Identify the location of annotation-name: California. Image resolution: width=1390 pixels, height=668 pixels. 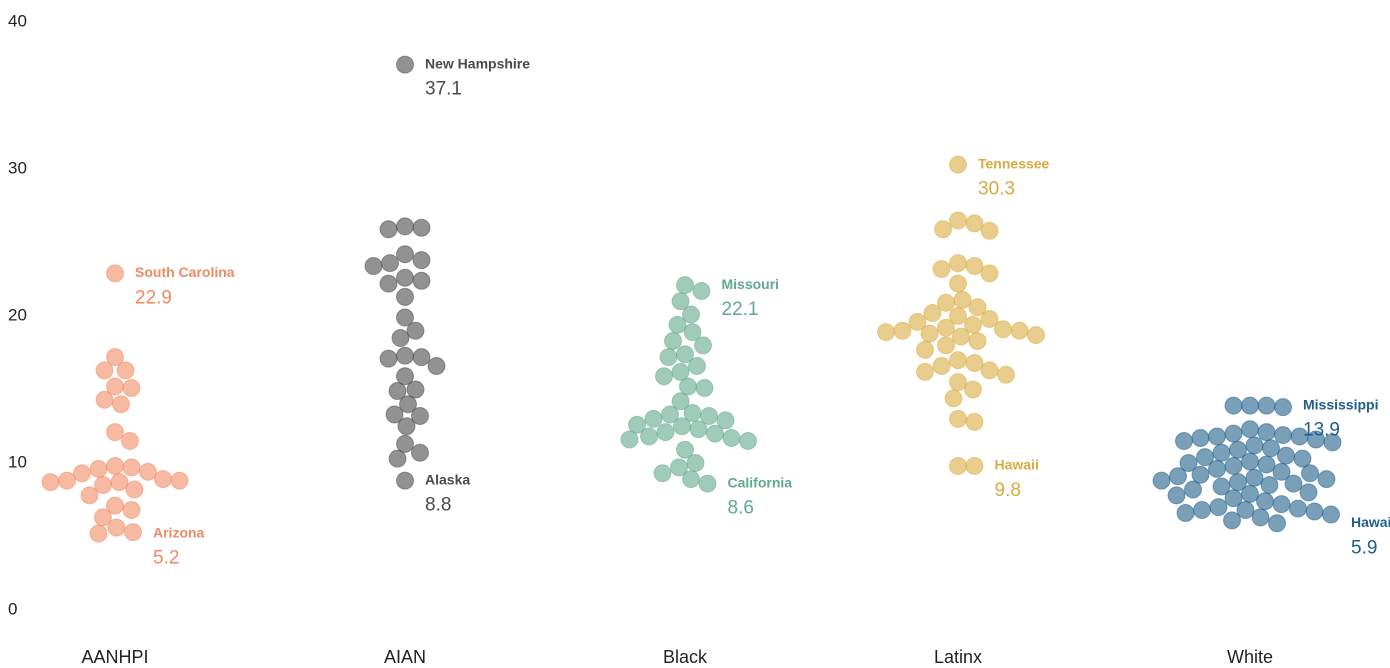
(760, 482).